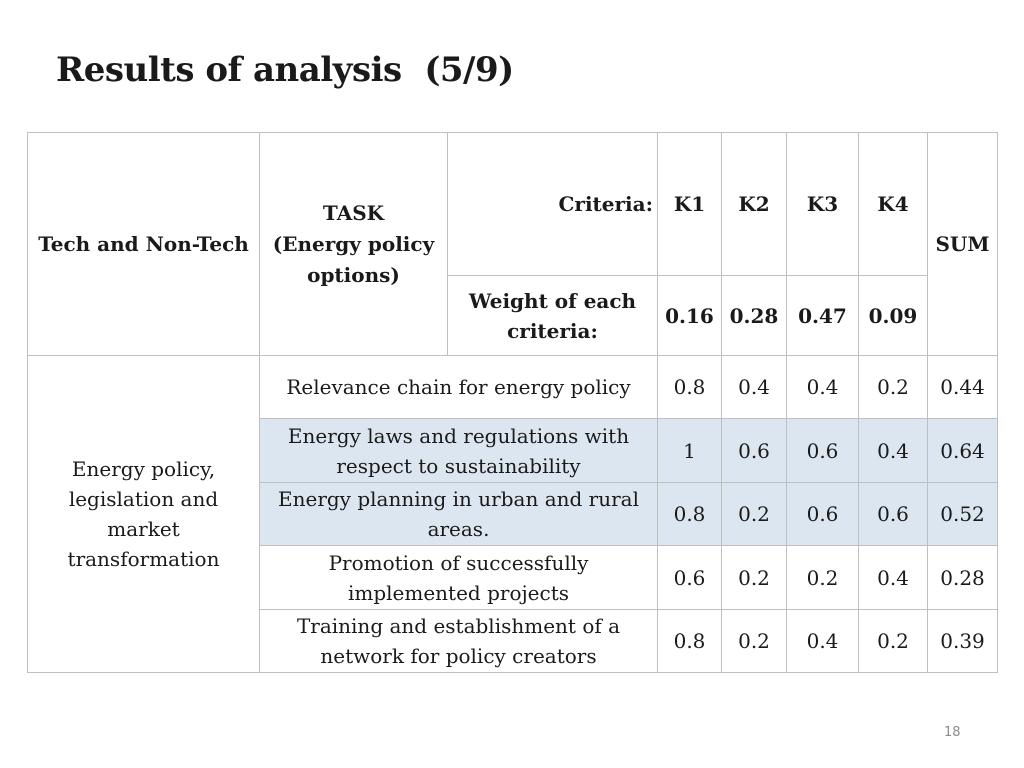  I want to click on header-k3: K3, so click(822, 204).